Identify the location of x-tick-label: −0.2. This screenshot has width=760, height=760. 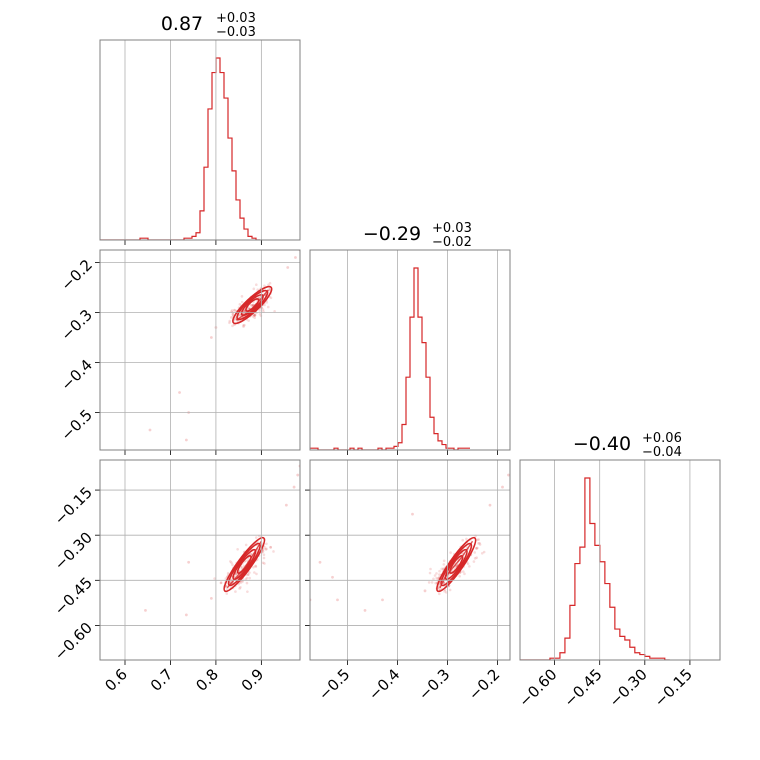
(484, 684).